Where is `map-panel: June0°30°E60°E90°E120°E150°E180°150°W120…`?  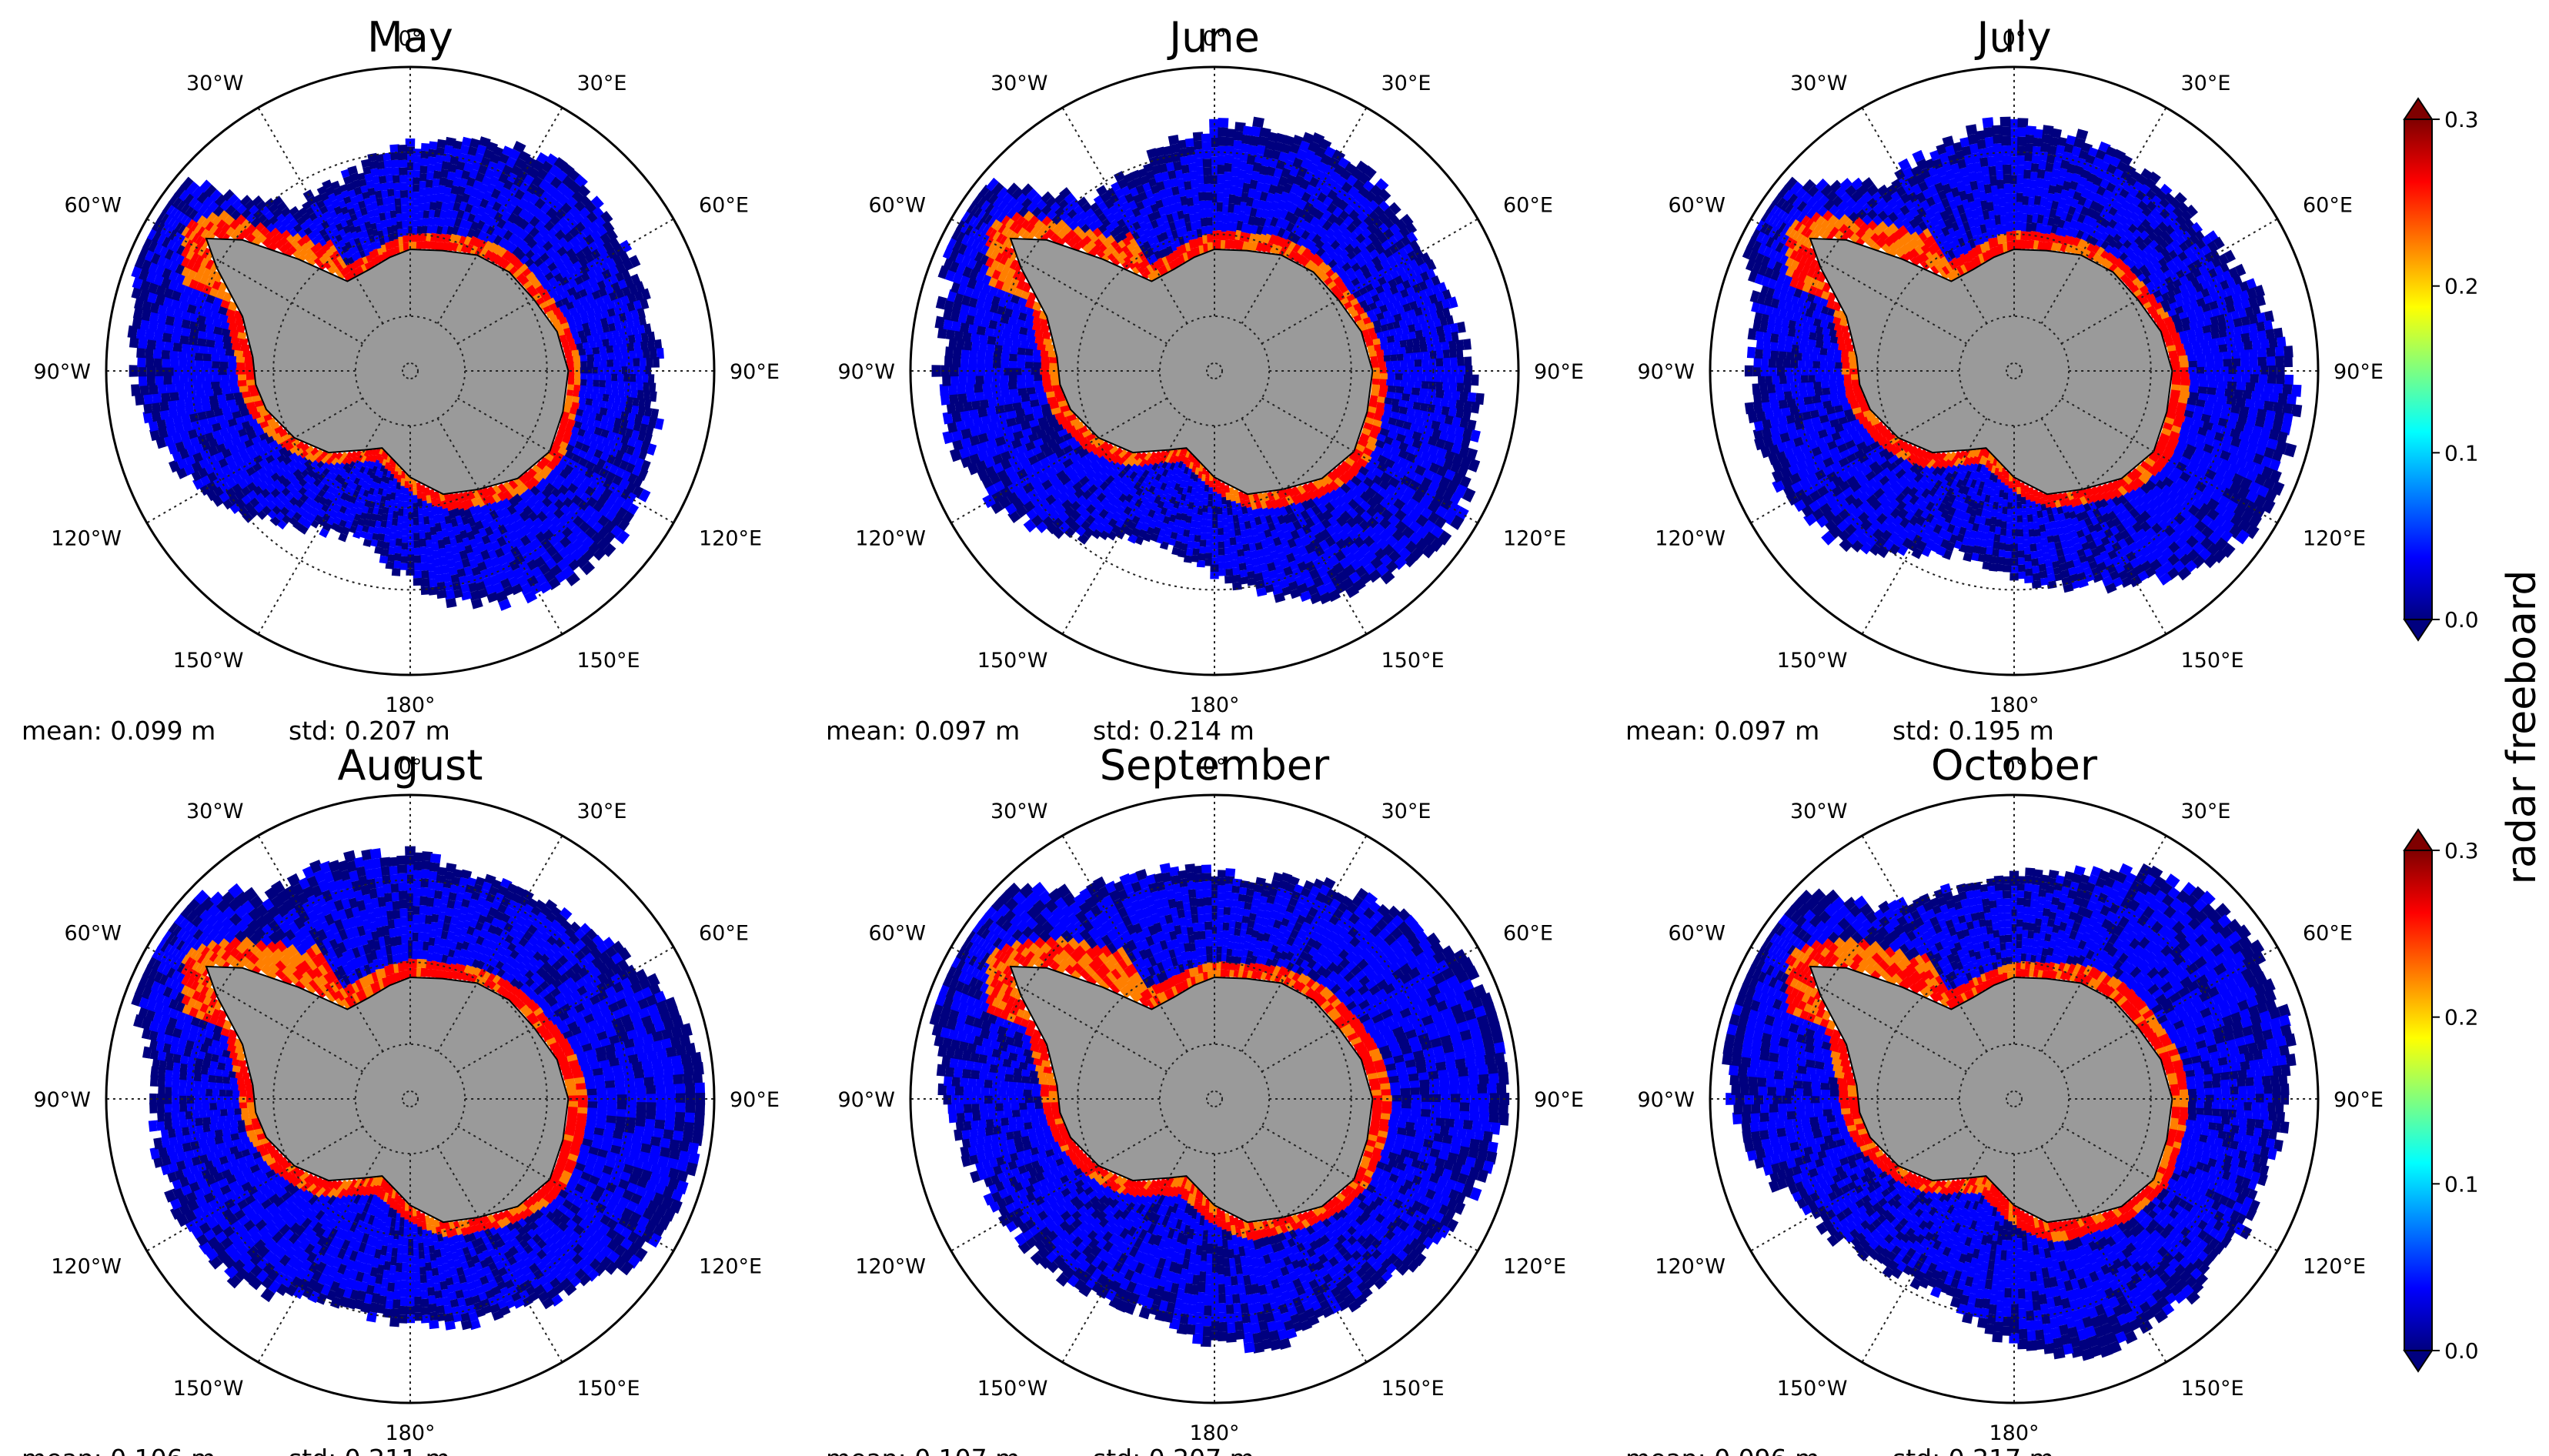
map-panel: June0°30°E60°E90°E120°E150°E180°150°W120… is located at coordinates (1205, 380).